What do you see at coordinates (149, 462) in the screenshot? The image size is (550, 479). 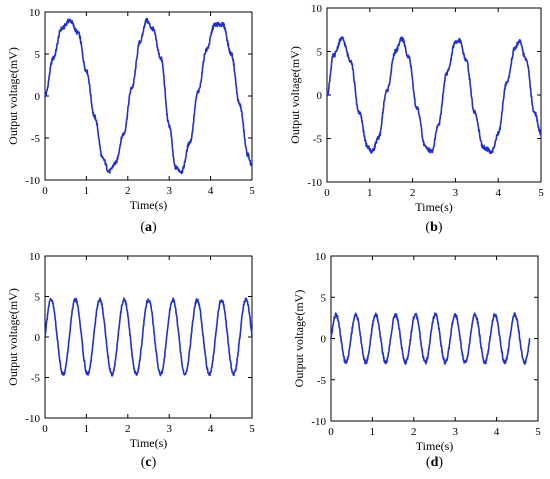 I see `panel-caption: (c)` at bounding box center [149, 462].